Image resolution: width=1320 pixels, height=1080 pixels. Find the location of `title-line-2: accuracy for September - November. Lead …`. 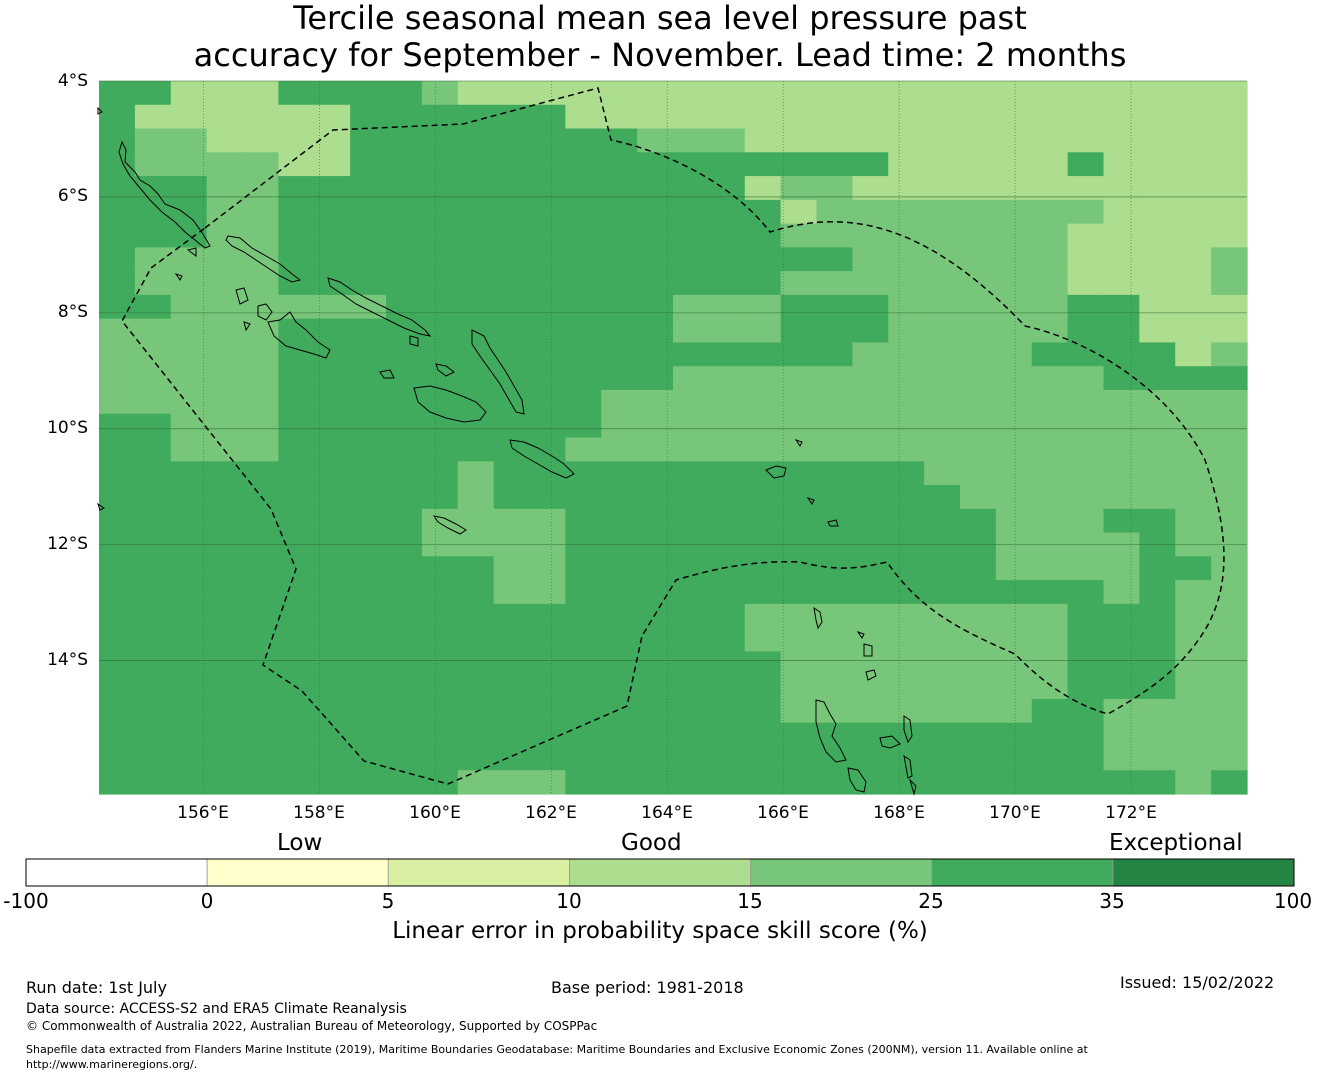

title-line-2: accuracy for September - November. Lead … is located at coordinates (660, 55).